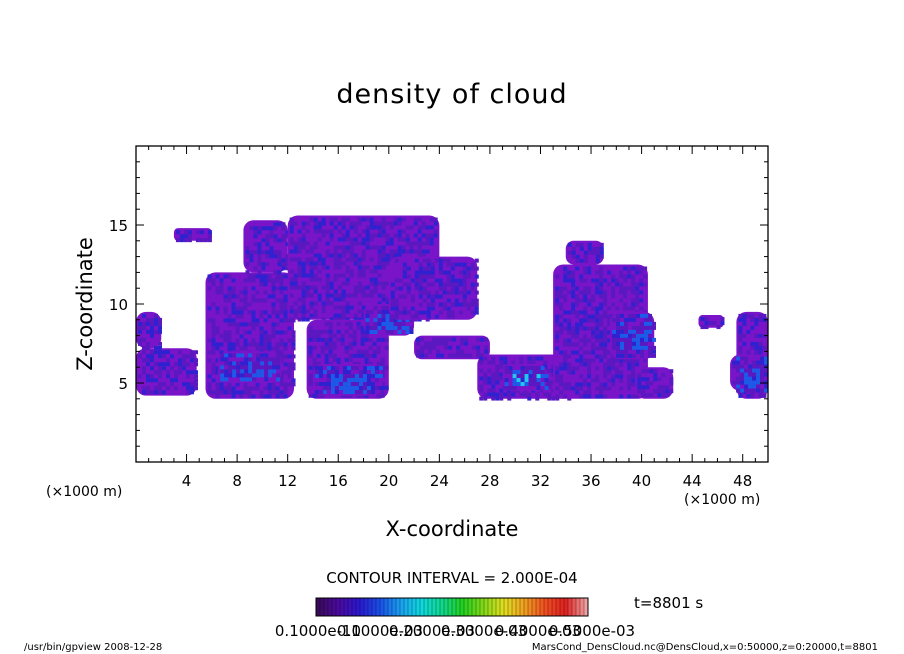 This screenshot has height=654, width=904. I want to click on y-tick-label: 15, so click(118, 226).